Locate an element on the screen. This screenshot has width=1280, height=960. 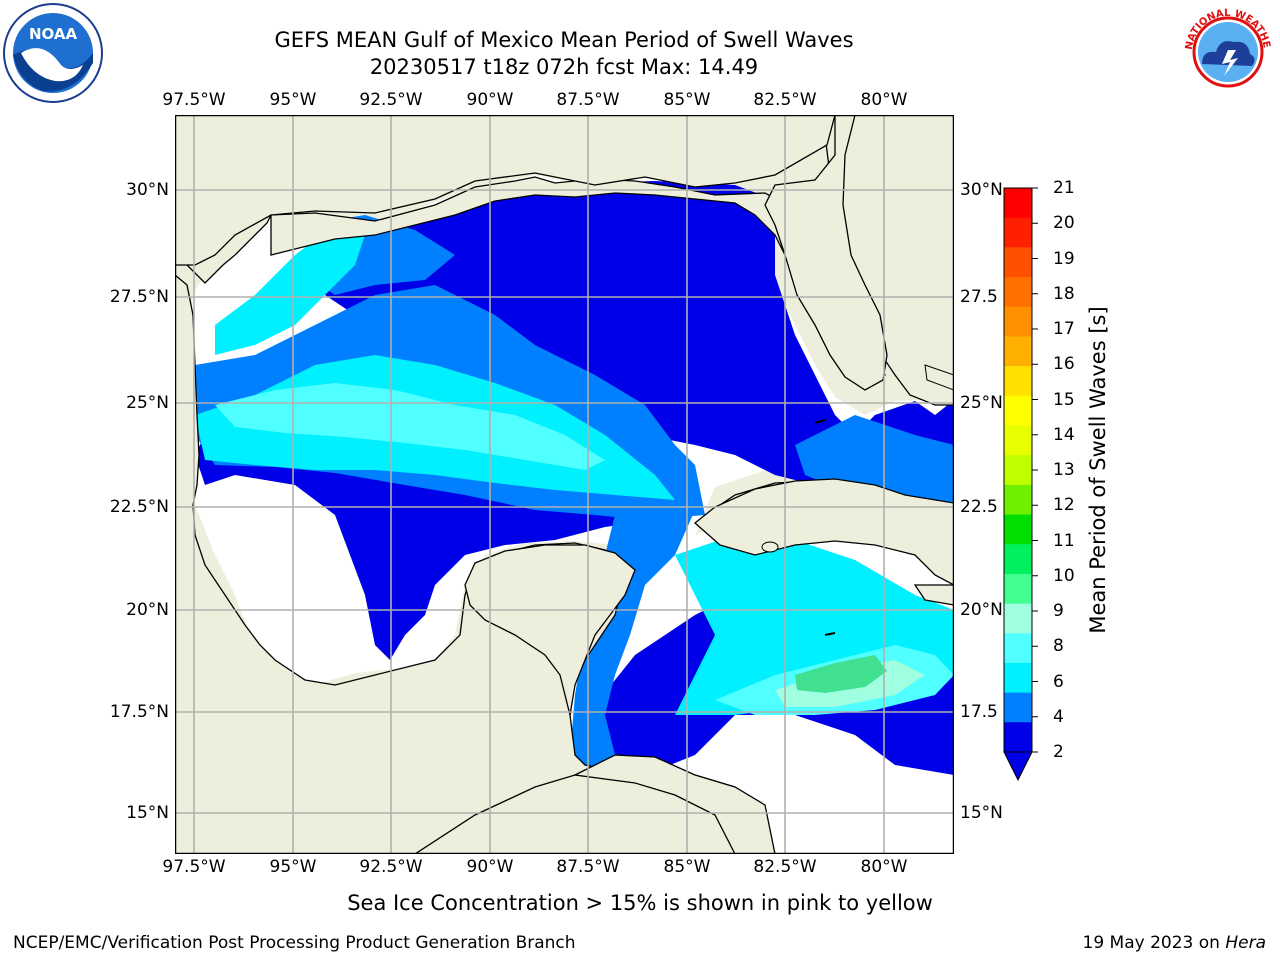
colorbar is located at coordinates (1020, 484).